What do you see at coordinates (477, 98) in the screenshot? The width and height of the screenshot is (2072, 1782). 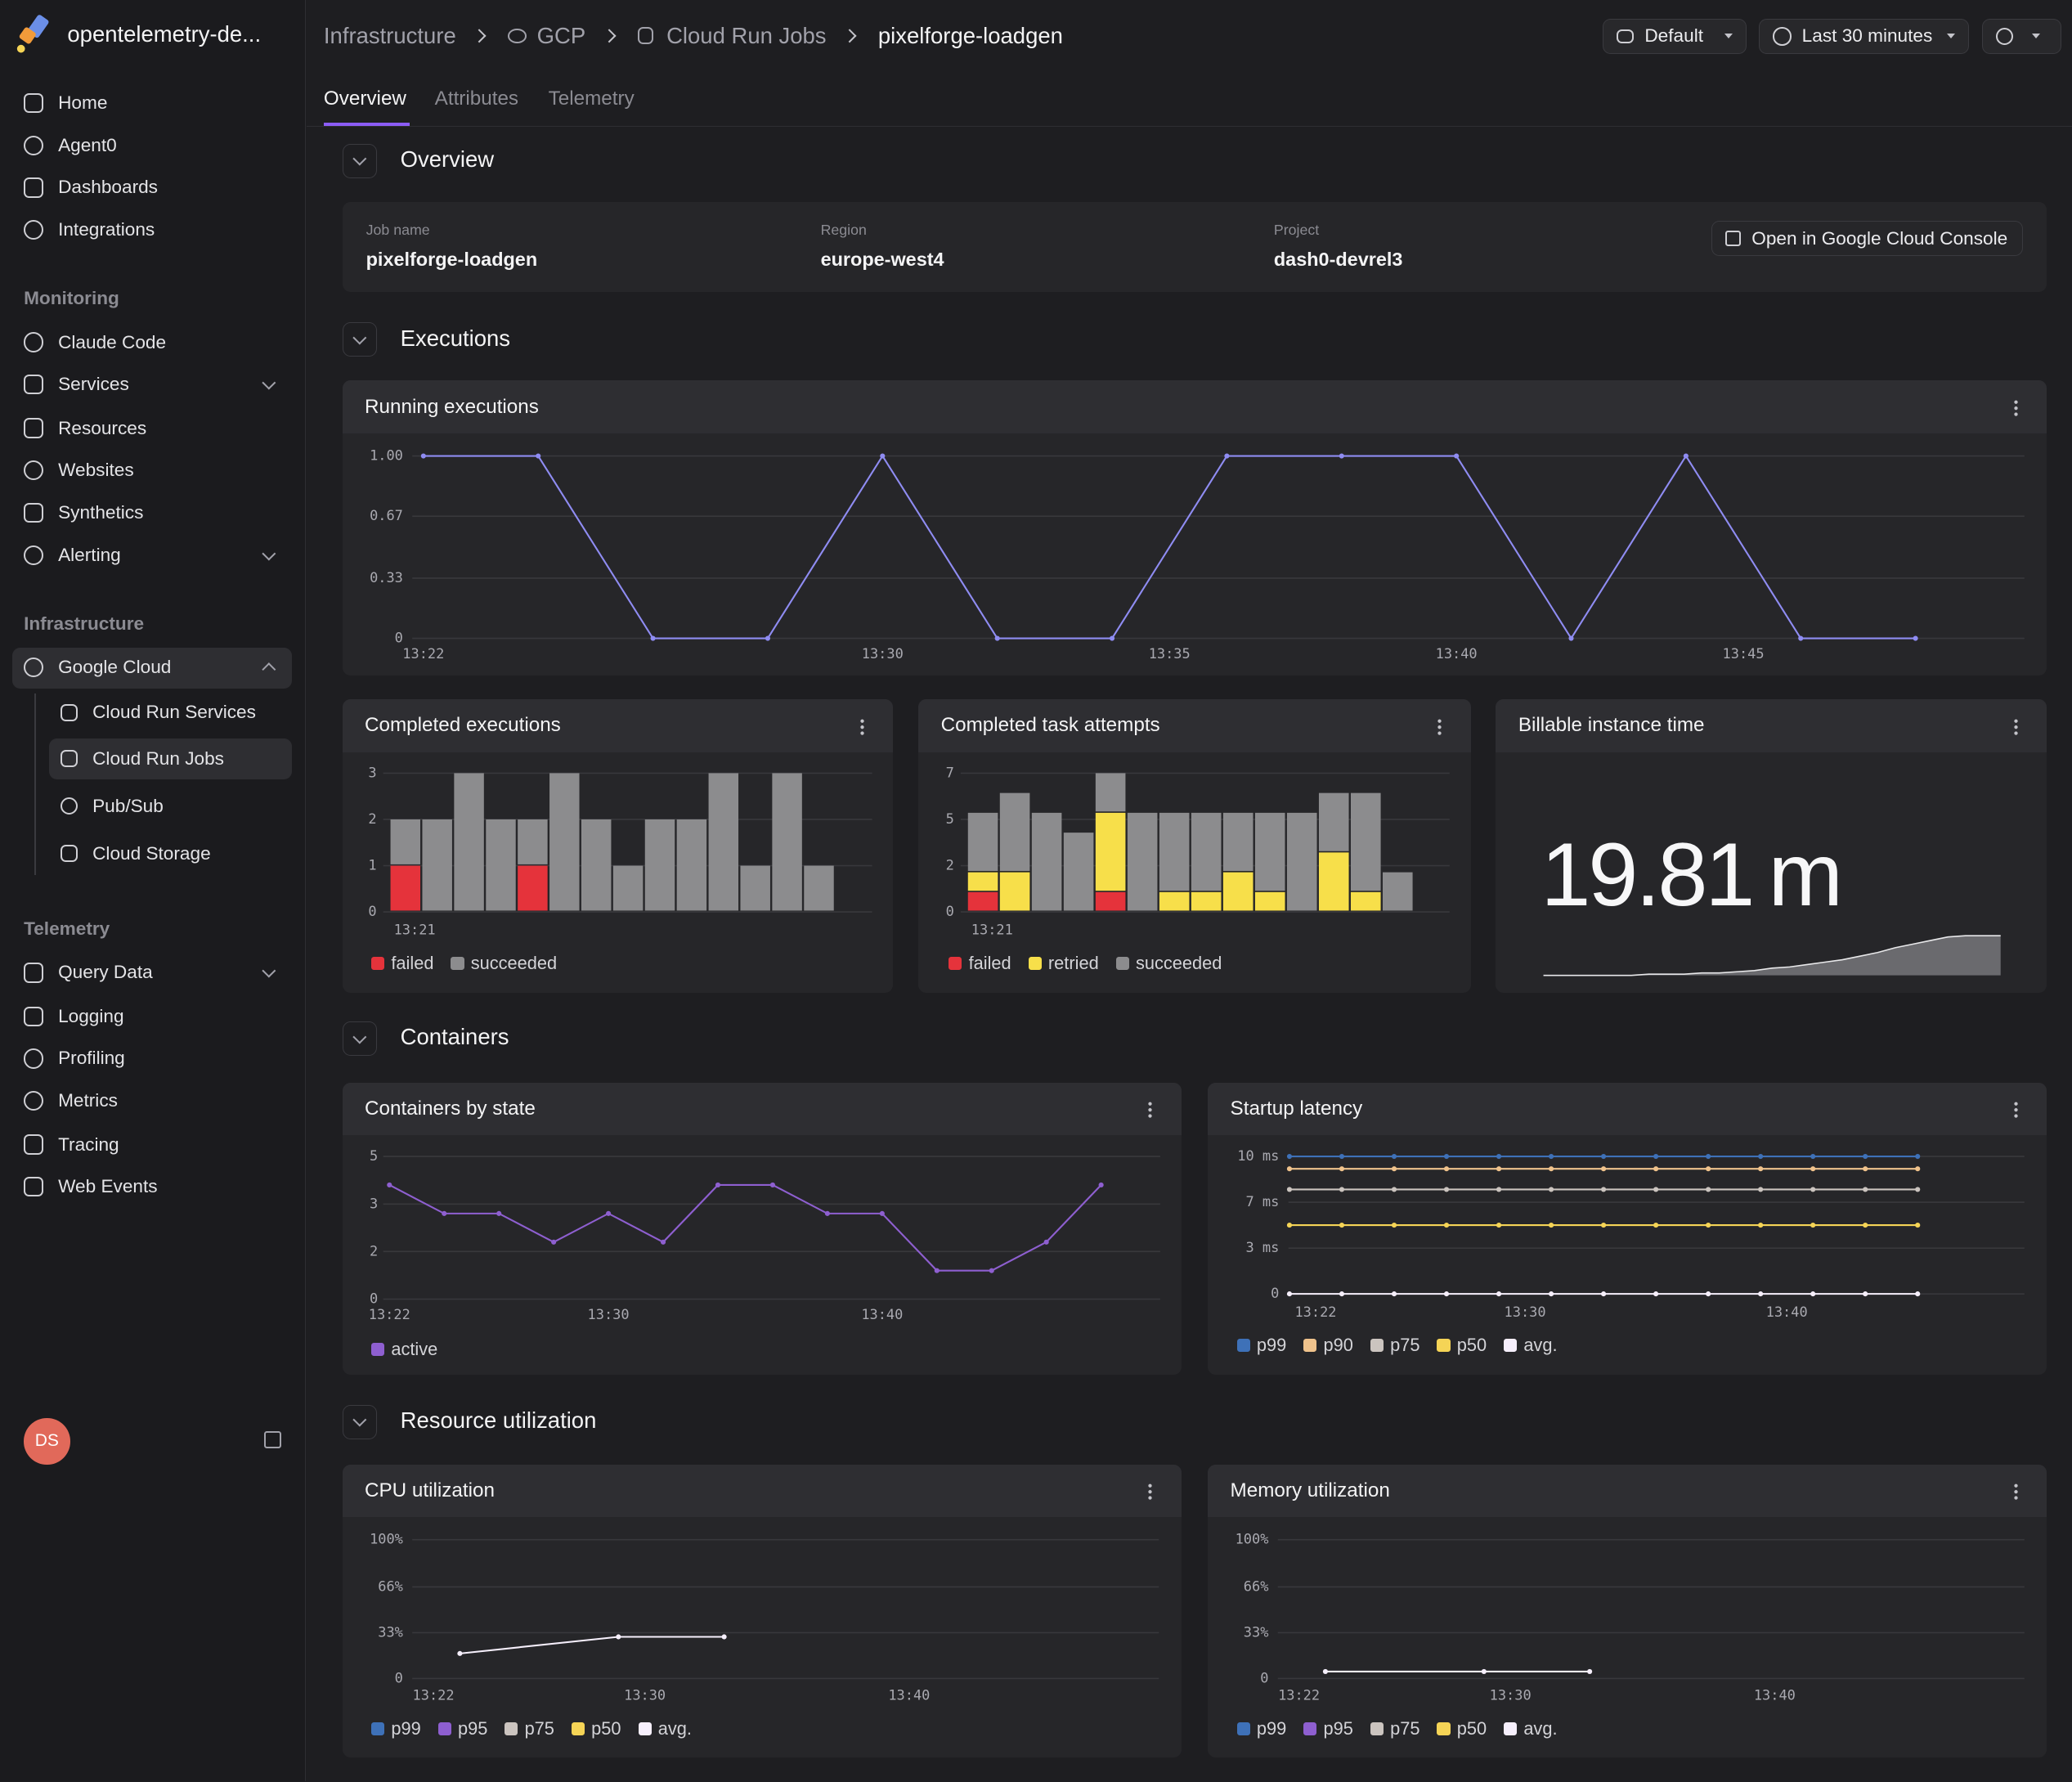 I see `tab: Attributes` at bounding box center [477, 98].